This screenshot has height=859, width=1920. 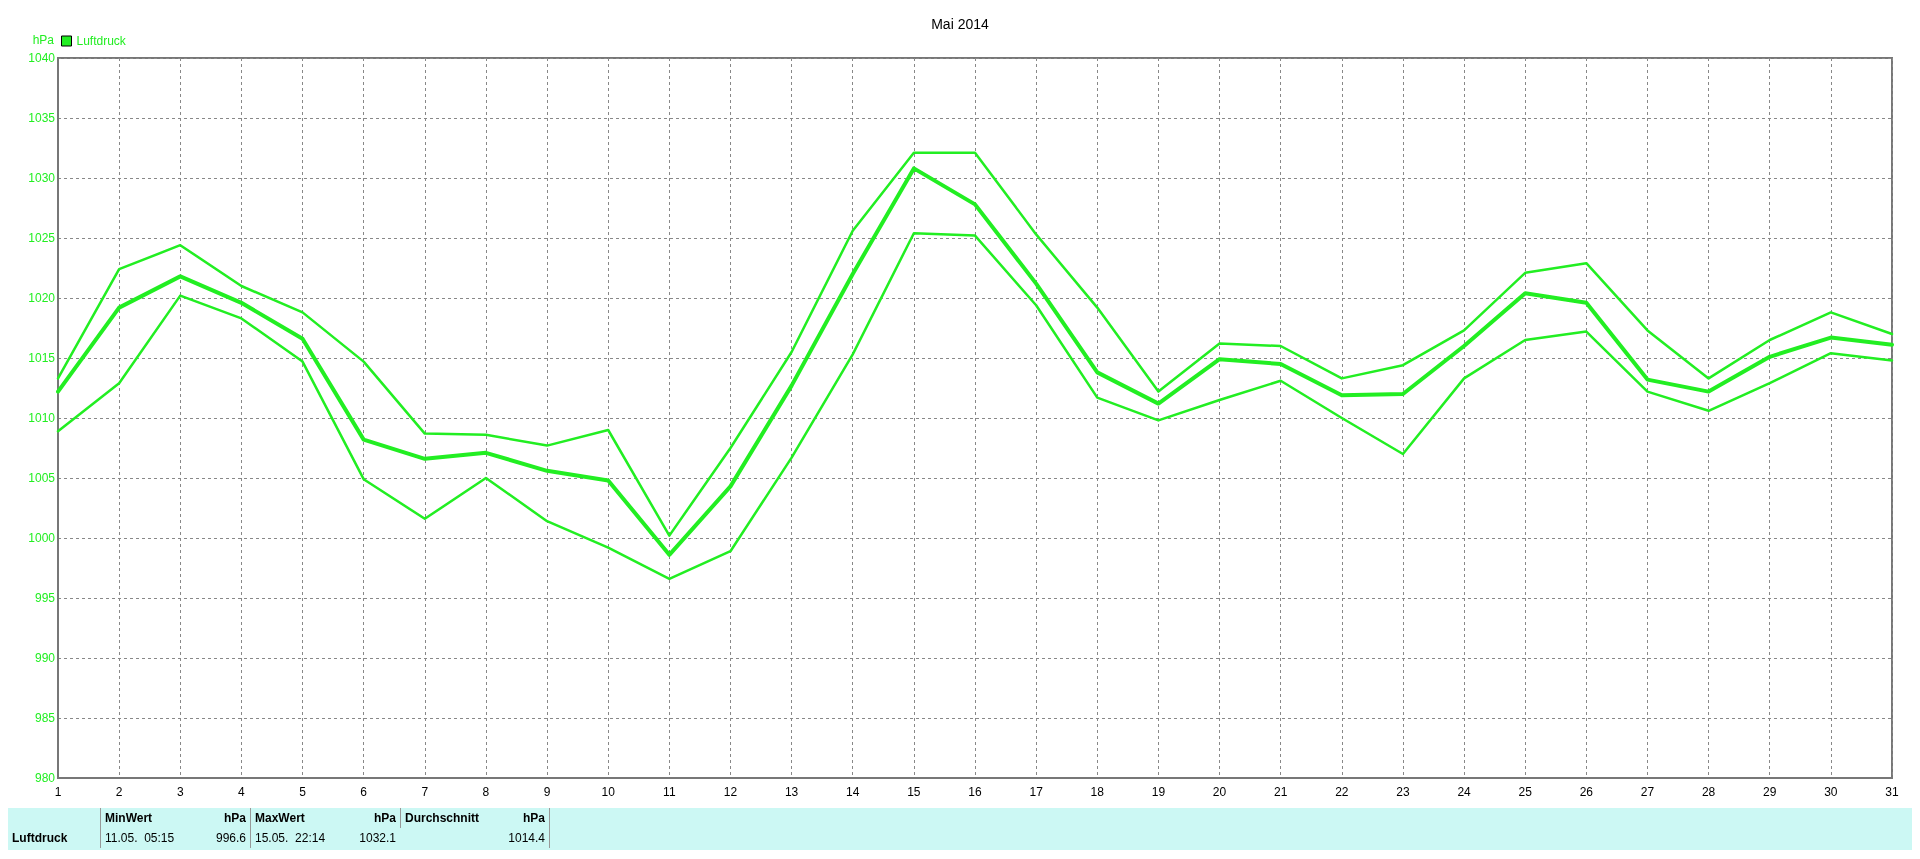 I want to click on text: MaxWert, so click(x=295, y=818).